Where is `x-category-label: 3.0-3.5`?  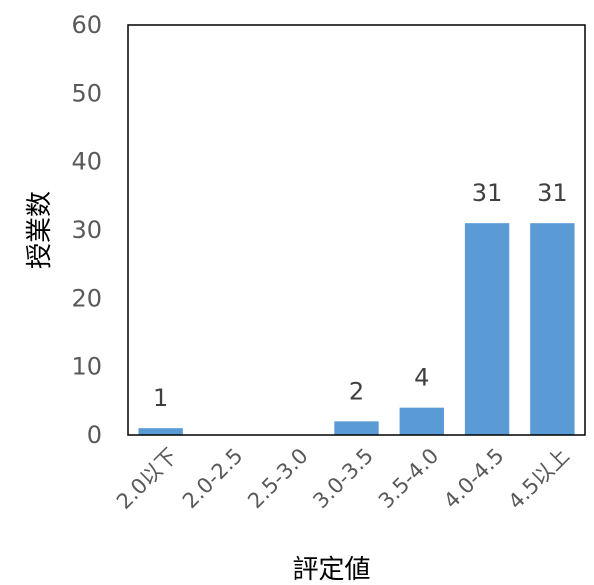 x-category-label: 3.0-3.5 is located at coordinates (343, 479).